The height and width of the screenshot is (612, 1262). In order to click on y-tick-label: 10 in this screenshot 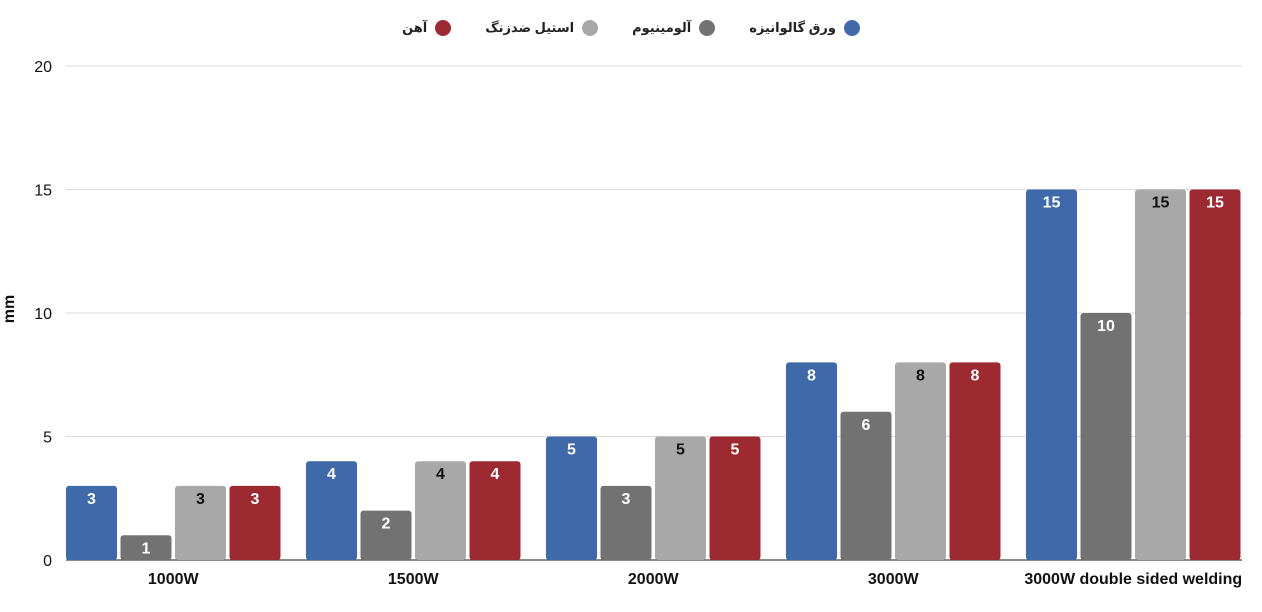, I will do `click(43, 314)`.